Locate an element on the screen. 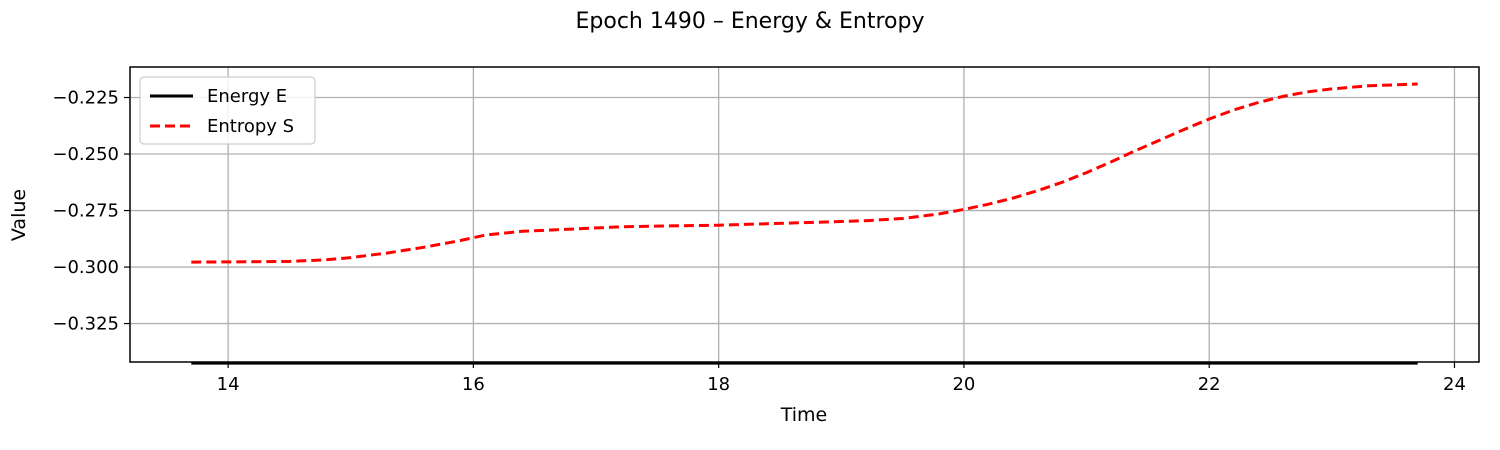 The width and height of the screenshot is (1500, 450). x-tick-label: 14 is located at coordinates (228, 384).